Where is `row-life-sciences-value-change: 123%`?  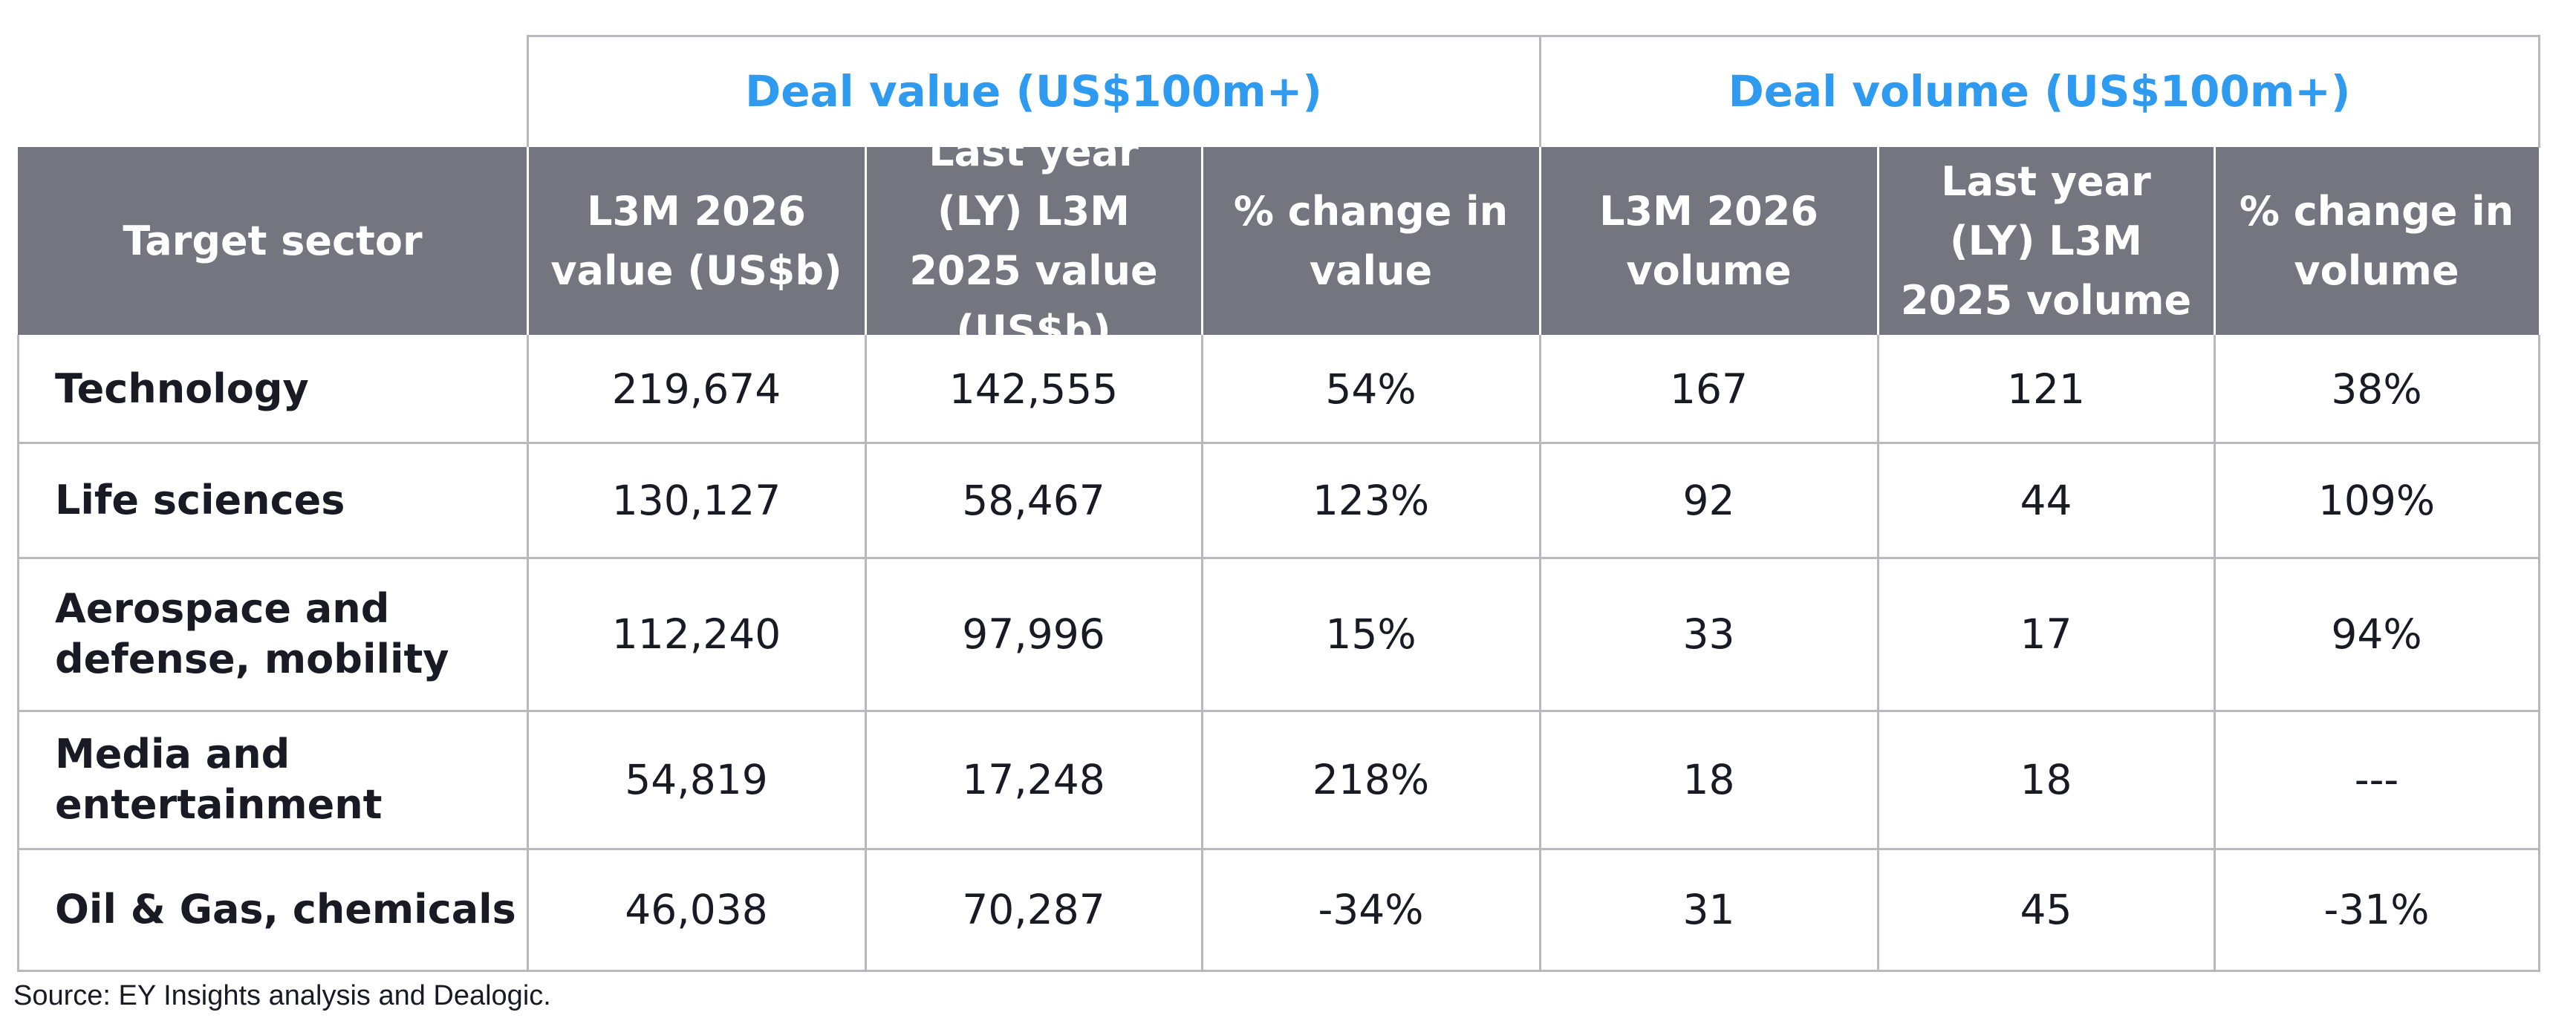 row-life-sciences-value-change: 123% is located at coordinates (1371, 500).